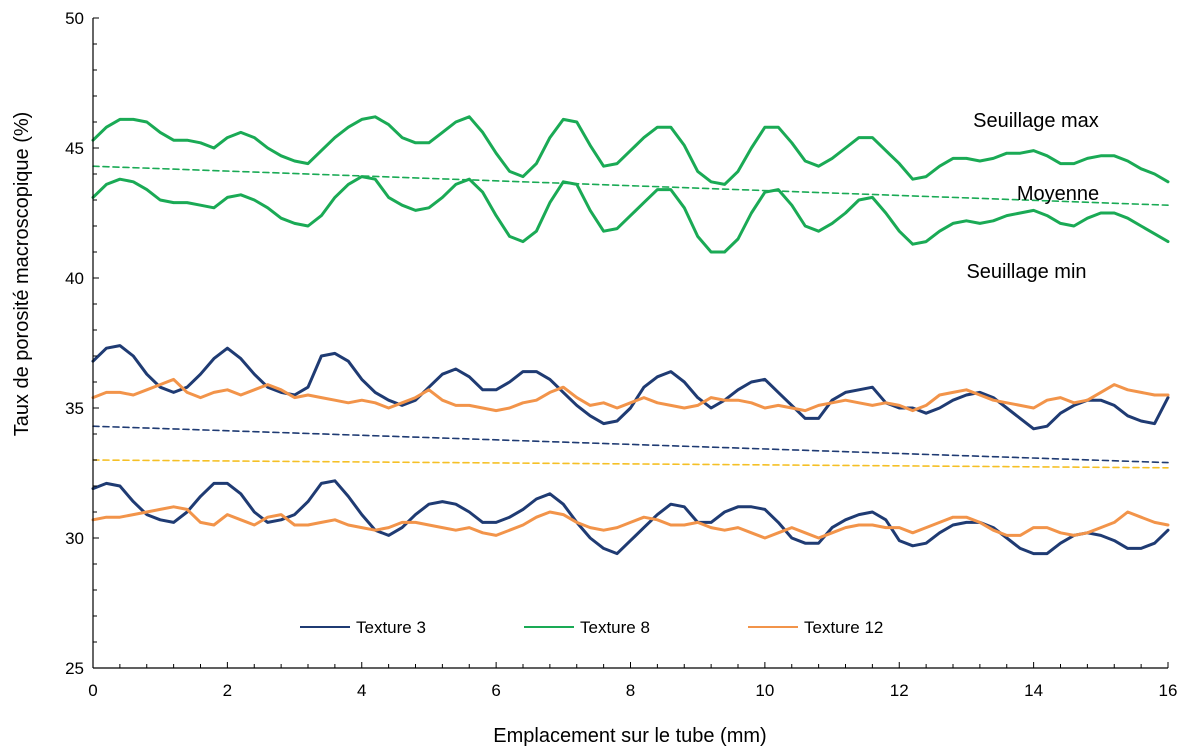  Describe the element at coordinates (74, 408) in the screenshot. I see `y-tick-label: 35` at that location.